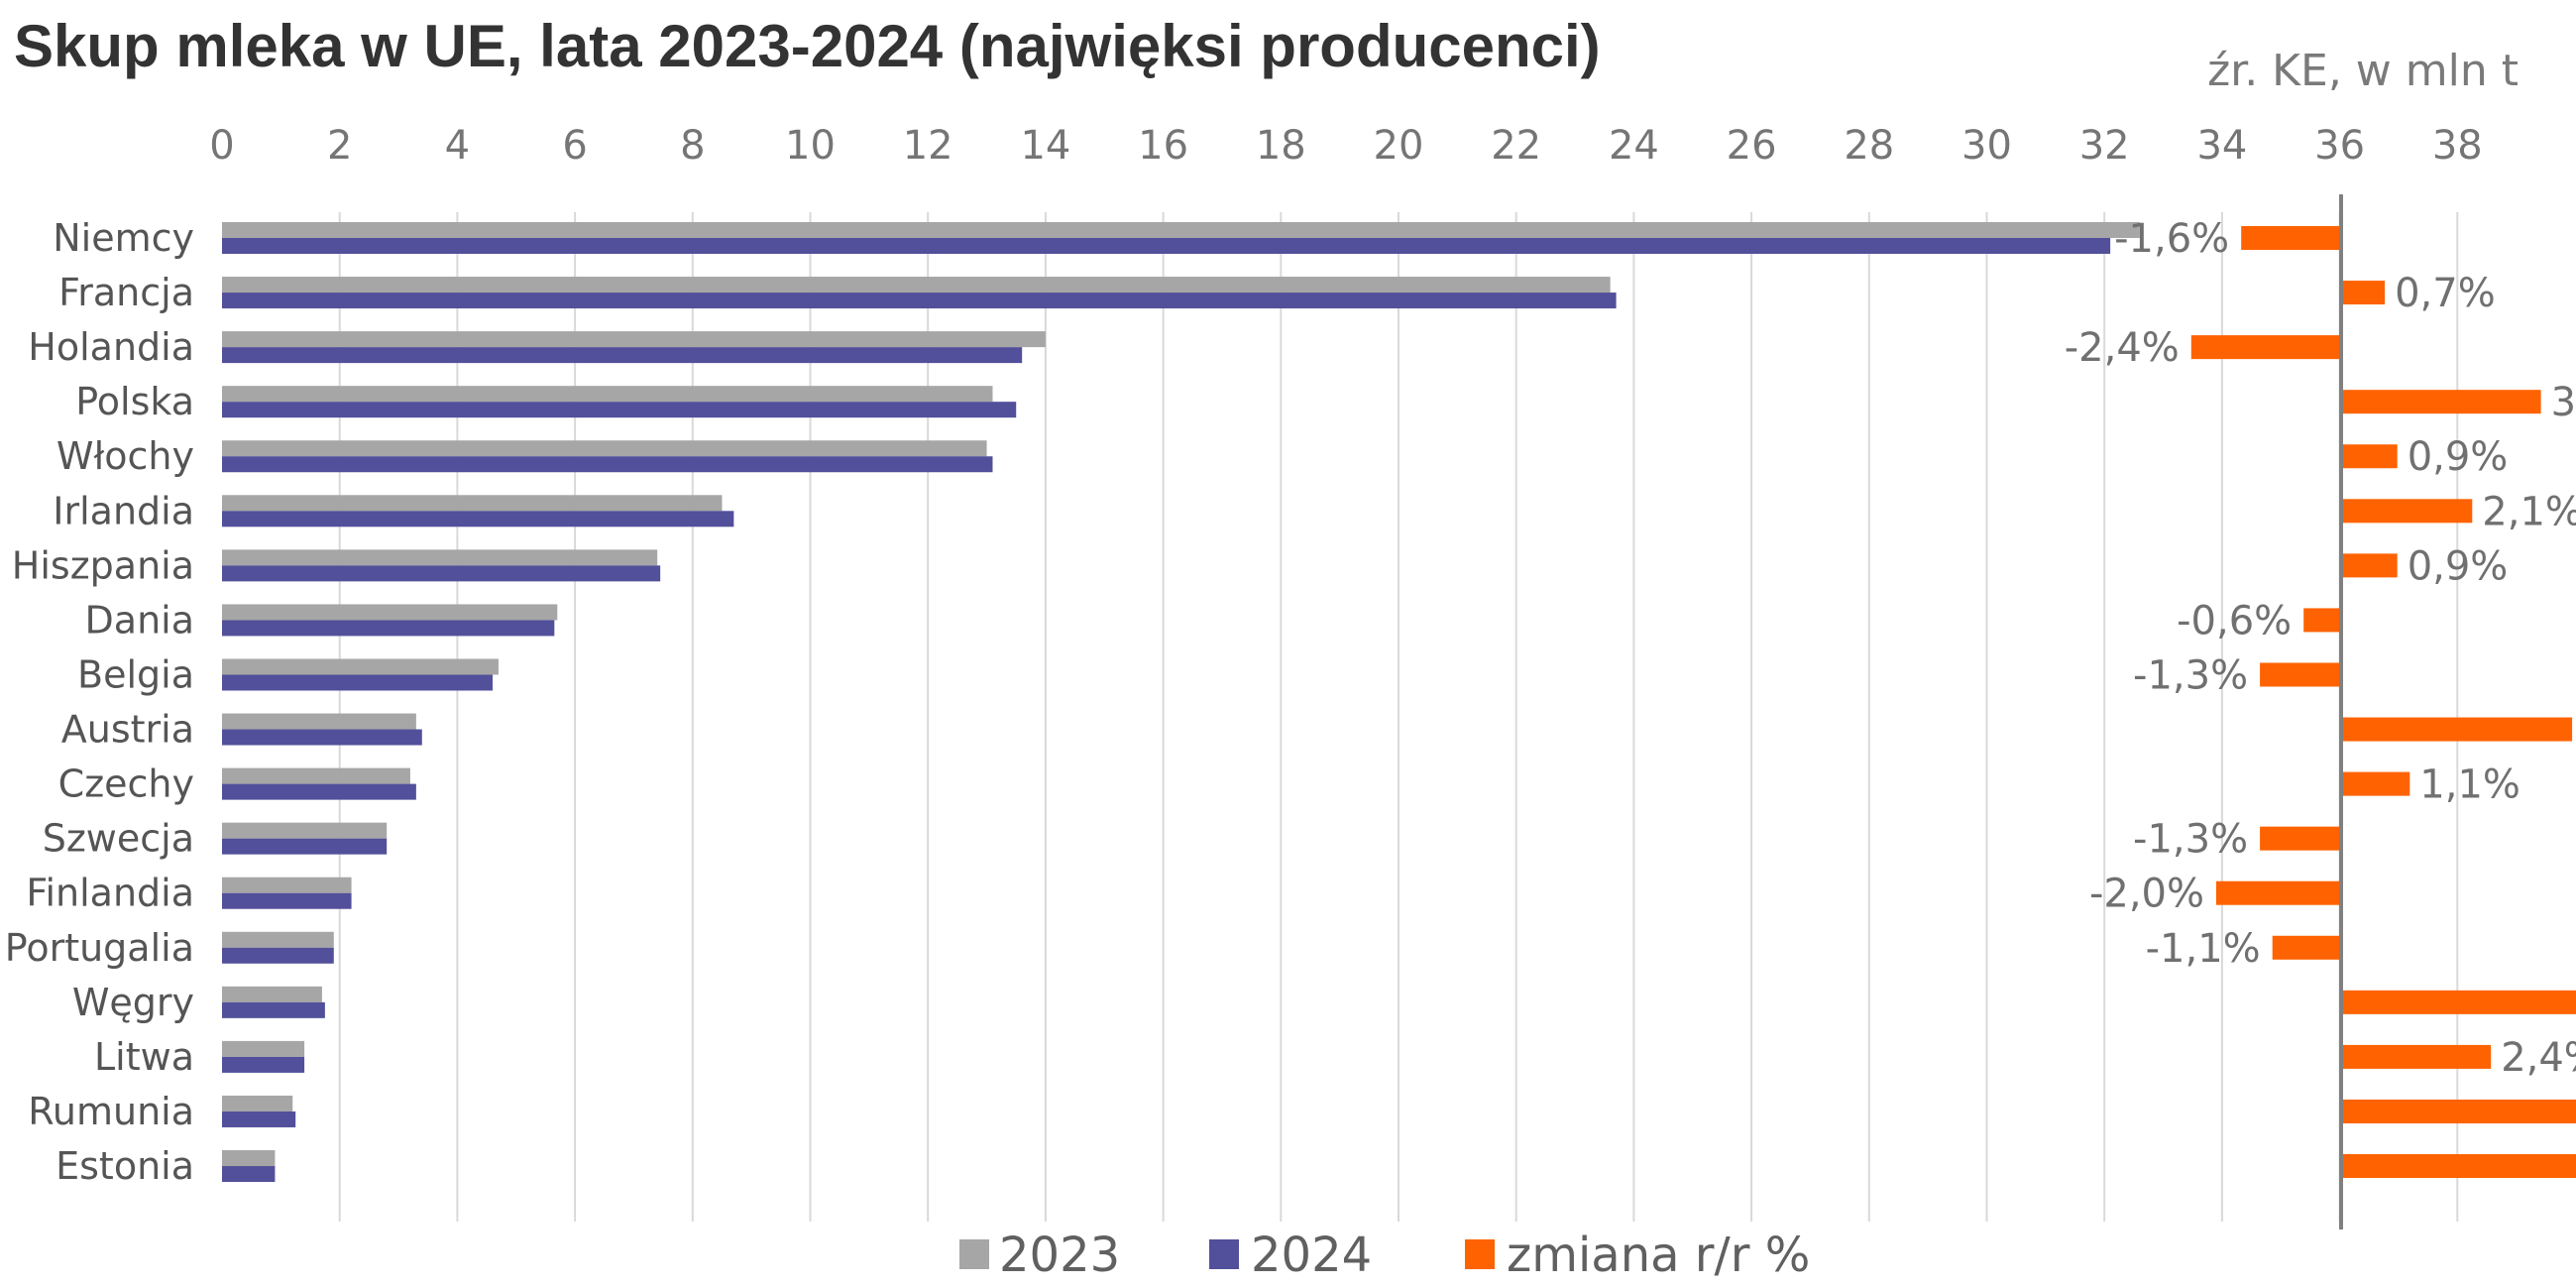  What do you see at coordinates (118, 839) in the screenshot?
I see `category-label: Szwecja` at bounding box center [118, 839].